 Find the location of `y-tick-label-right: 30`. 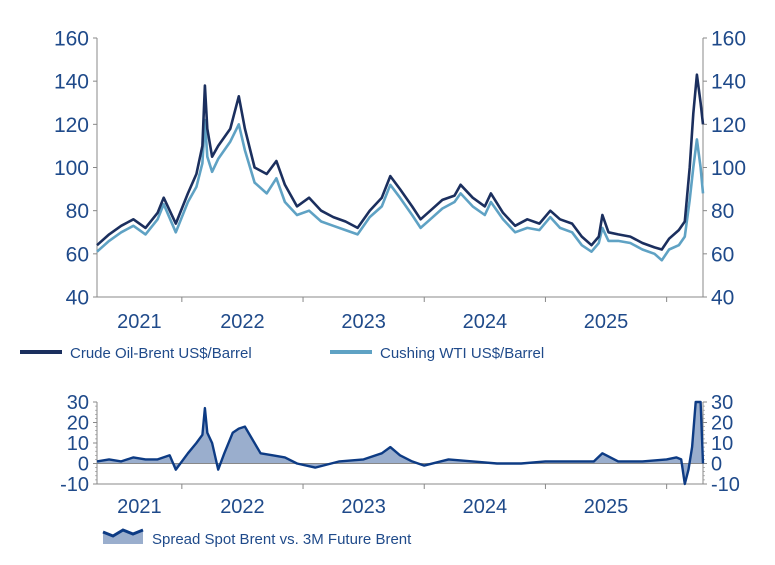

y-tick-label-right: 30 is located at coordinates (722, 403).